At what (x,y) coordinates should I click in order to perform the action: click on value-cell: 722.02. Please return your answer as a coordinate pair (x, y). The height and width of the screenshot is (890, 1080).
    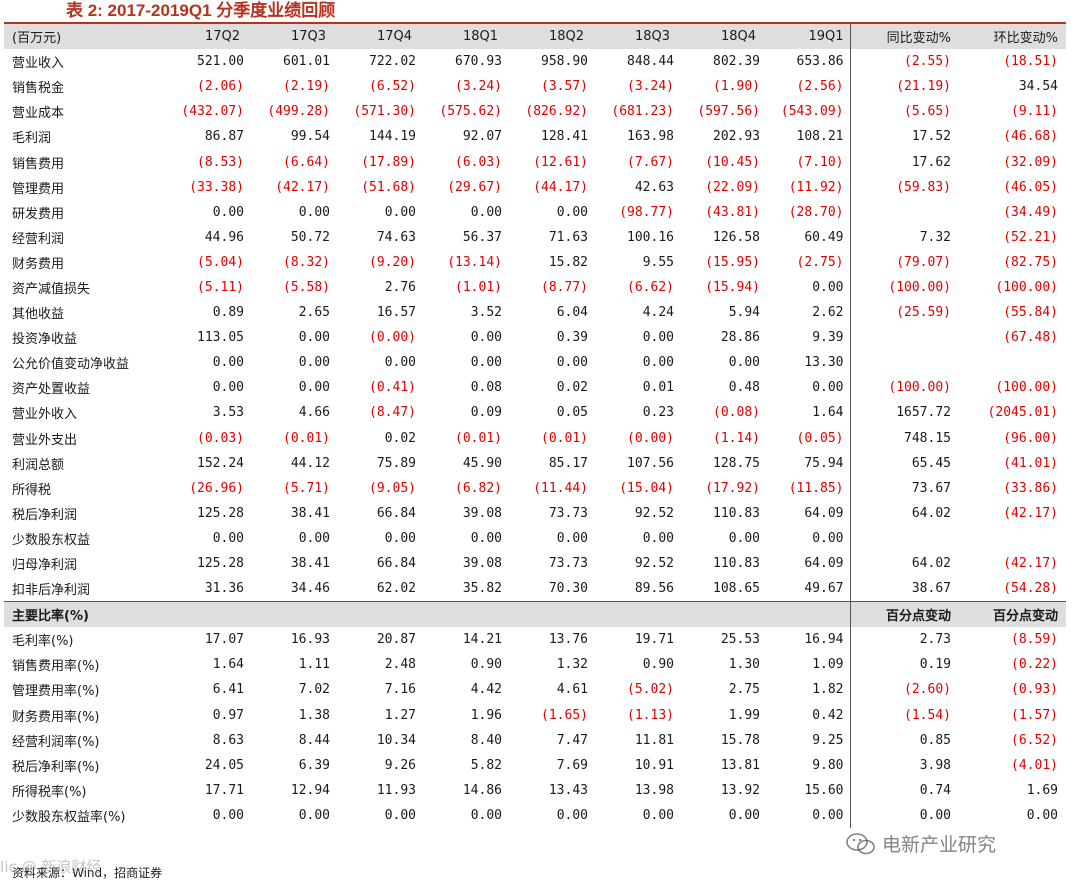
    Looking at the image, I should click on (392, 62).